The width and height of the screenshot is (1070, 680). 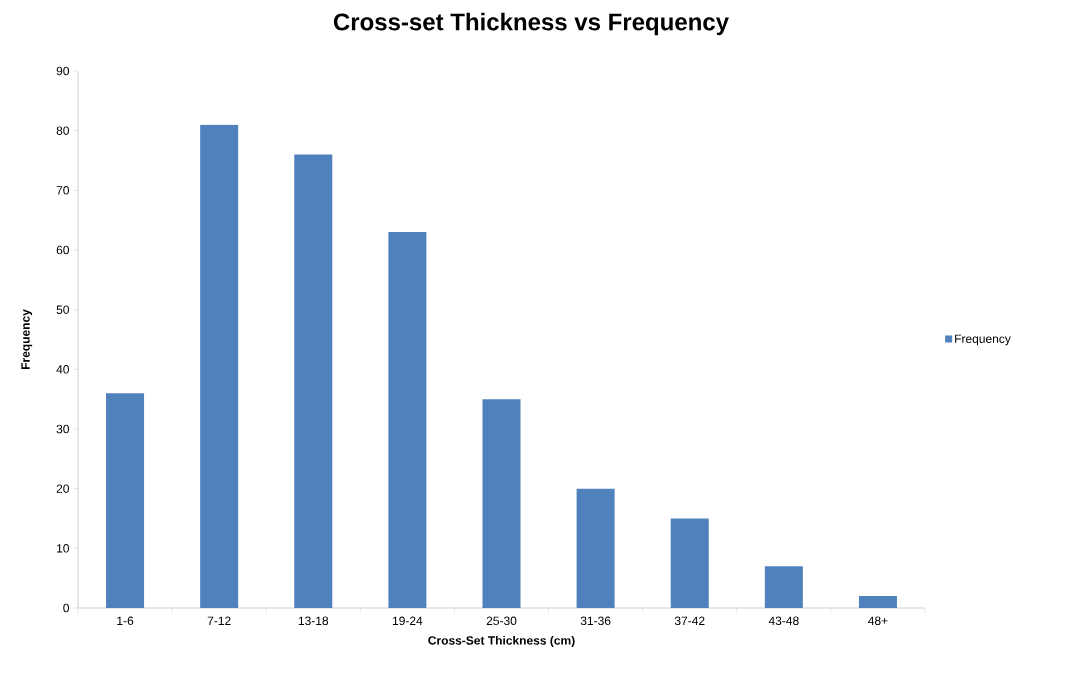 What do you see at coordinates (983, 340) in the screenshot?
I see `legend-label: Frequency` at bounding box center [983, 340].